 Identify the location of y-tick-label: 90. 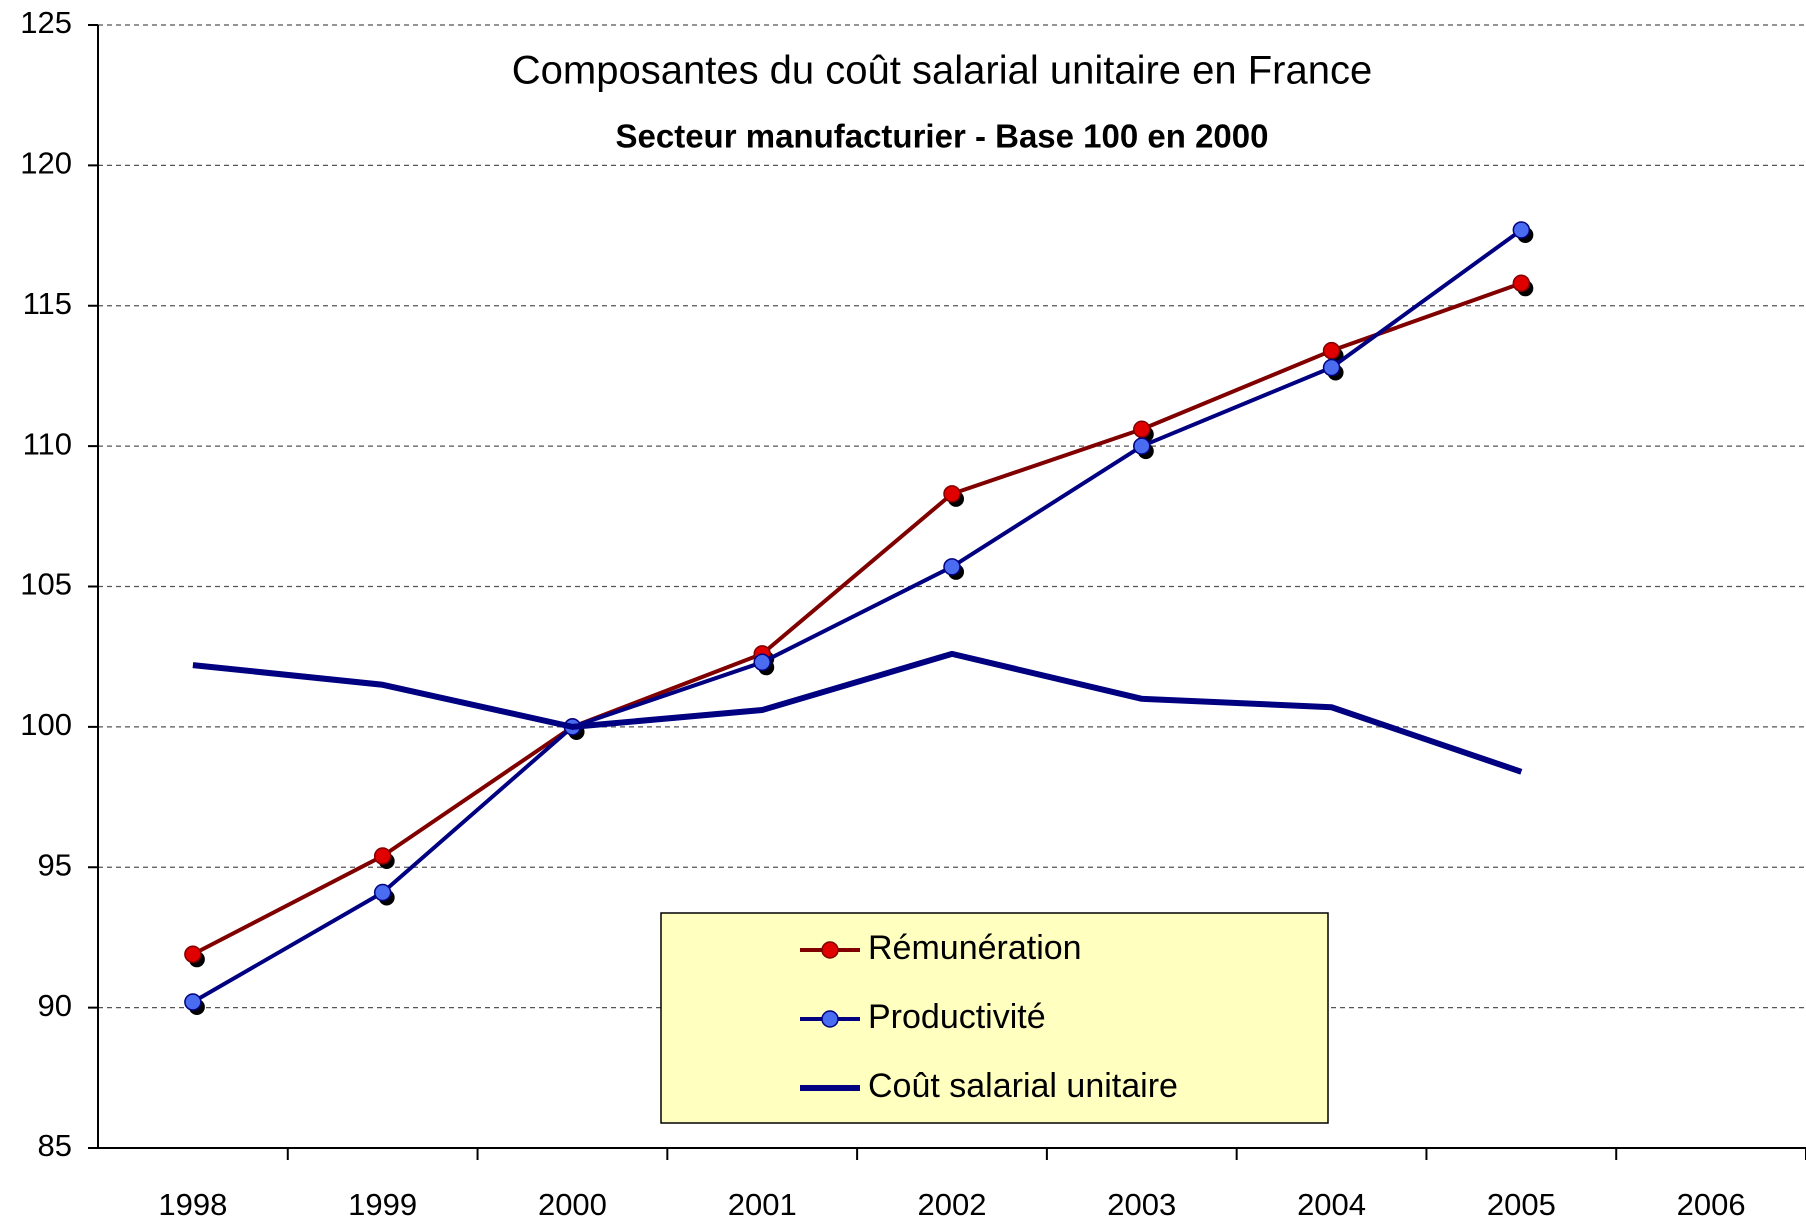
(55, 1005).